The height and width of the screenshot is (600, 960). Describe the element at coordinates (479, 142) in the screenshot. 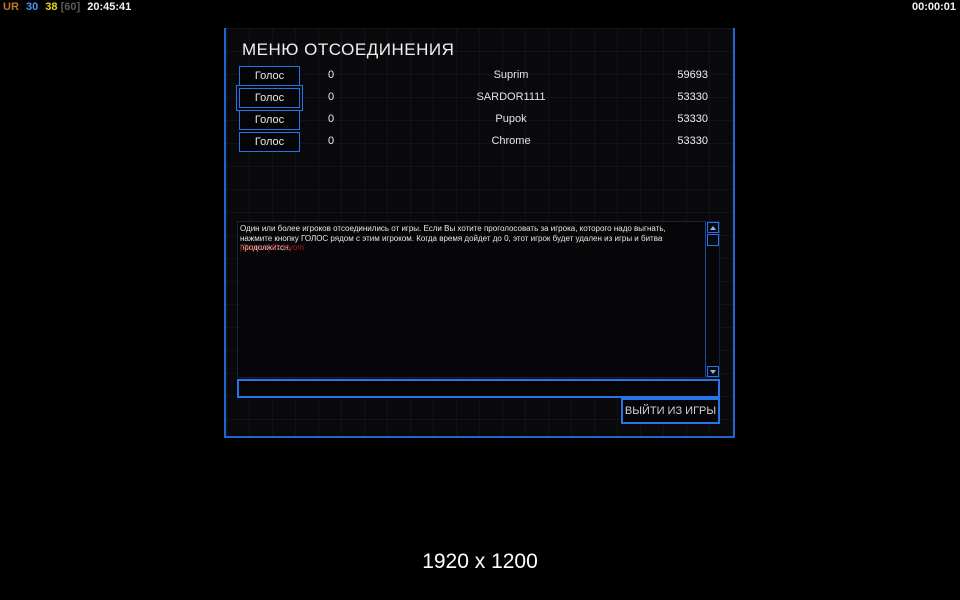

I see `player-row: Голос 0 Chrome 53330` at that location.